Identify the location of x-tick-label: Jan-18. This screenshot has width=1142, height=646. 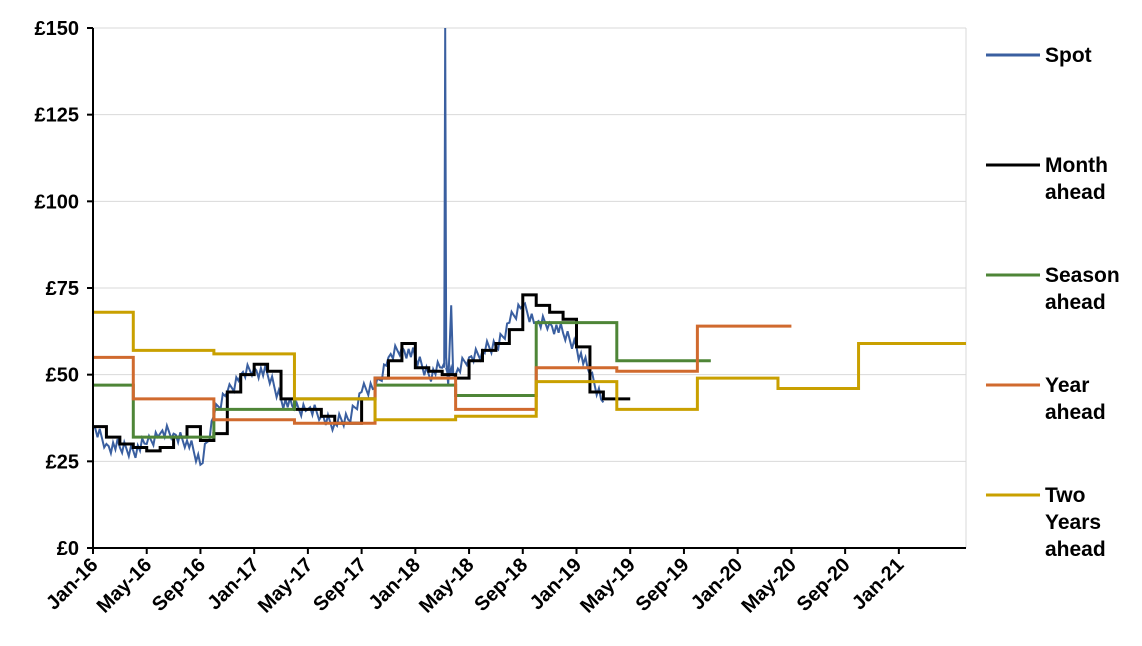
(395, 584).